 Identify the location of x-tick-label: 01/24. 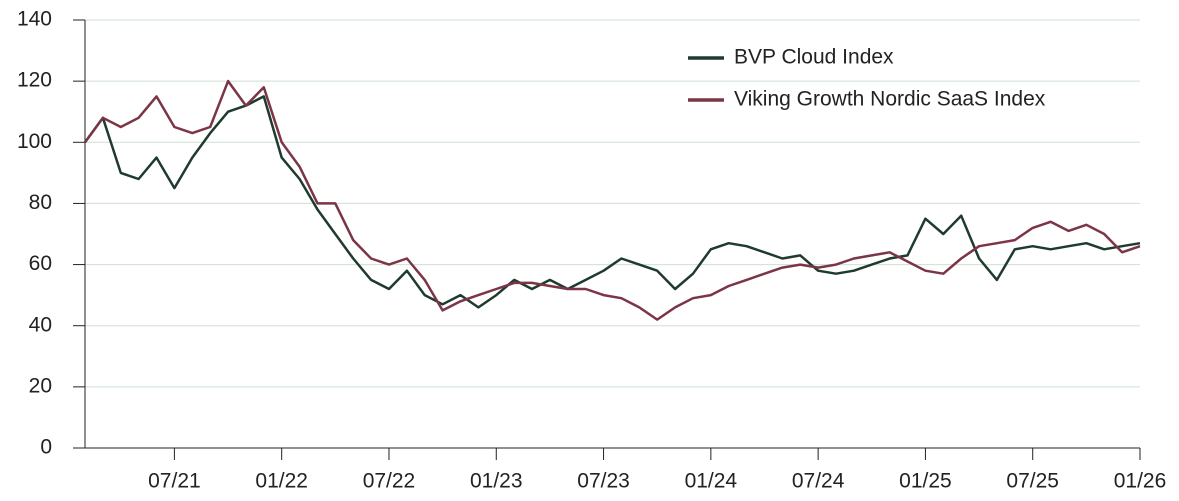
(711, 481).